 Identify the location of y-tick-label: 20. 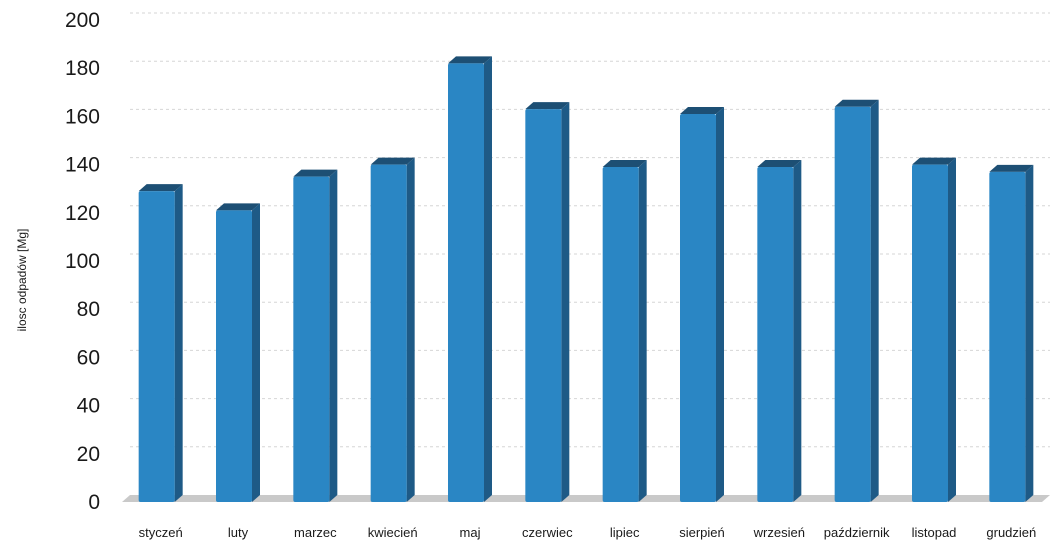
(88, 454).